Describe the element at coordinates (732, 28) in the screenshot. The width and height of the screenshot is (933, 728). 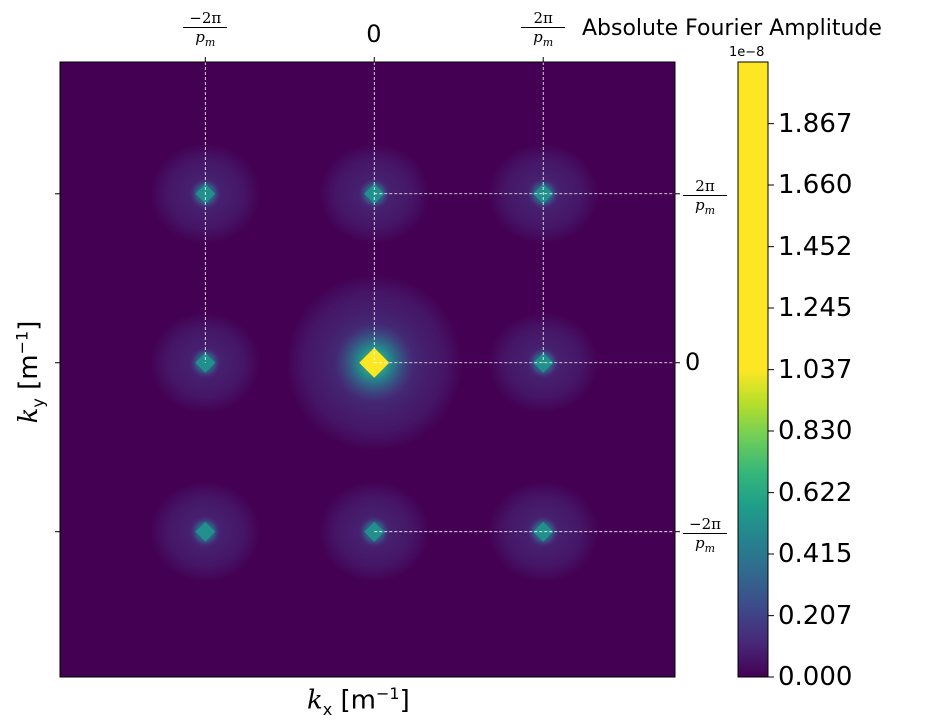
I see `chart-title: Absolute Fourier Amplitude` at that location.